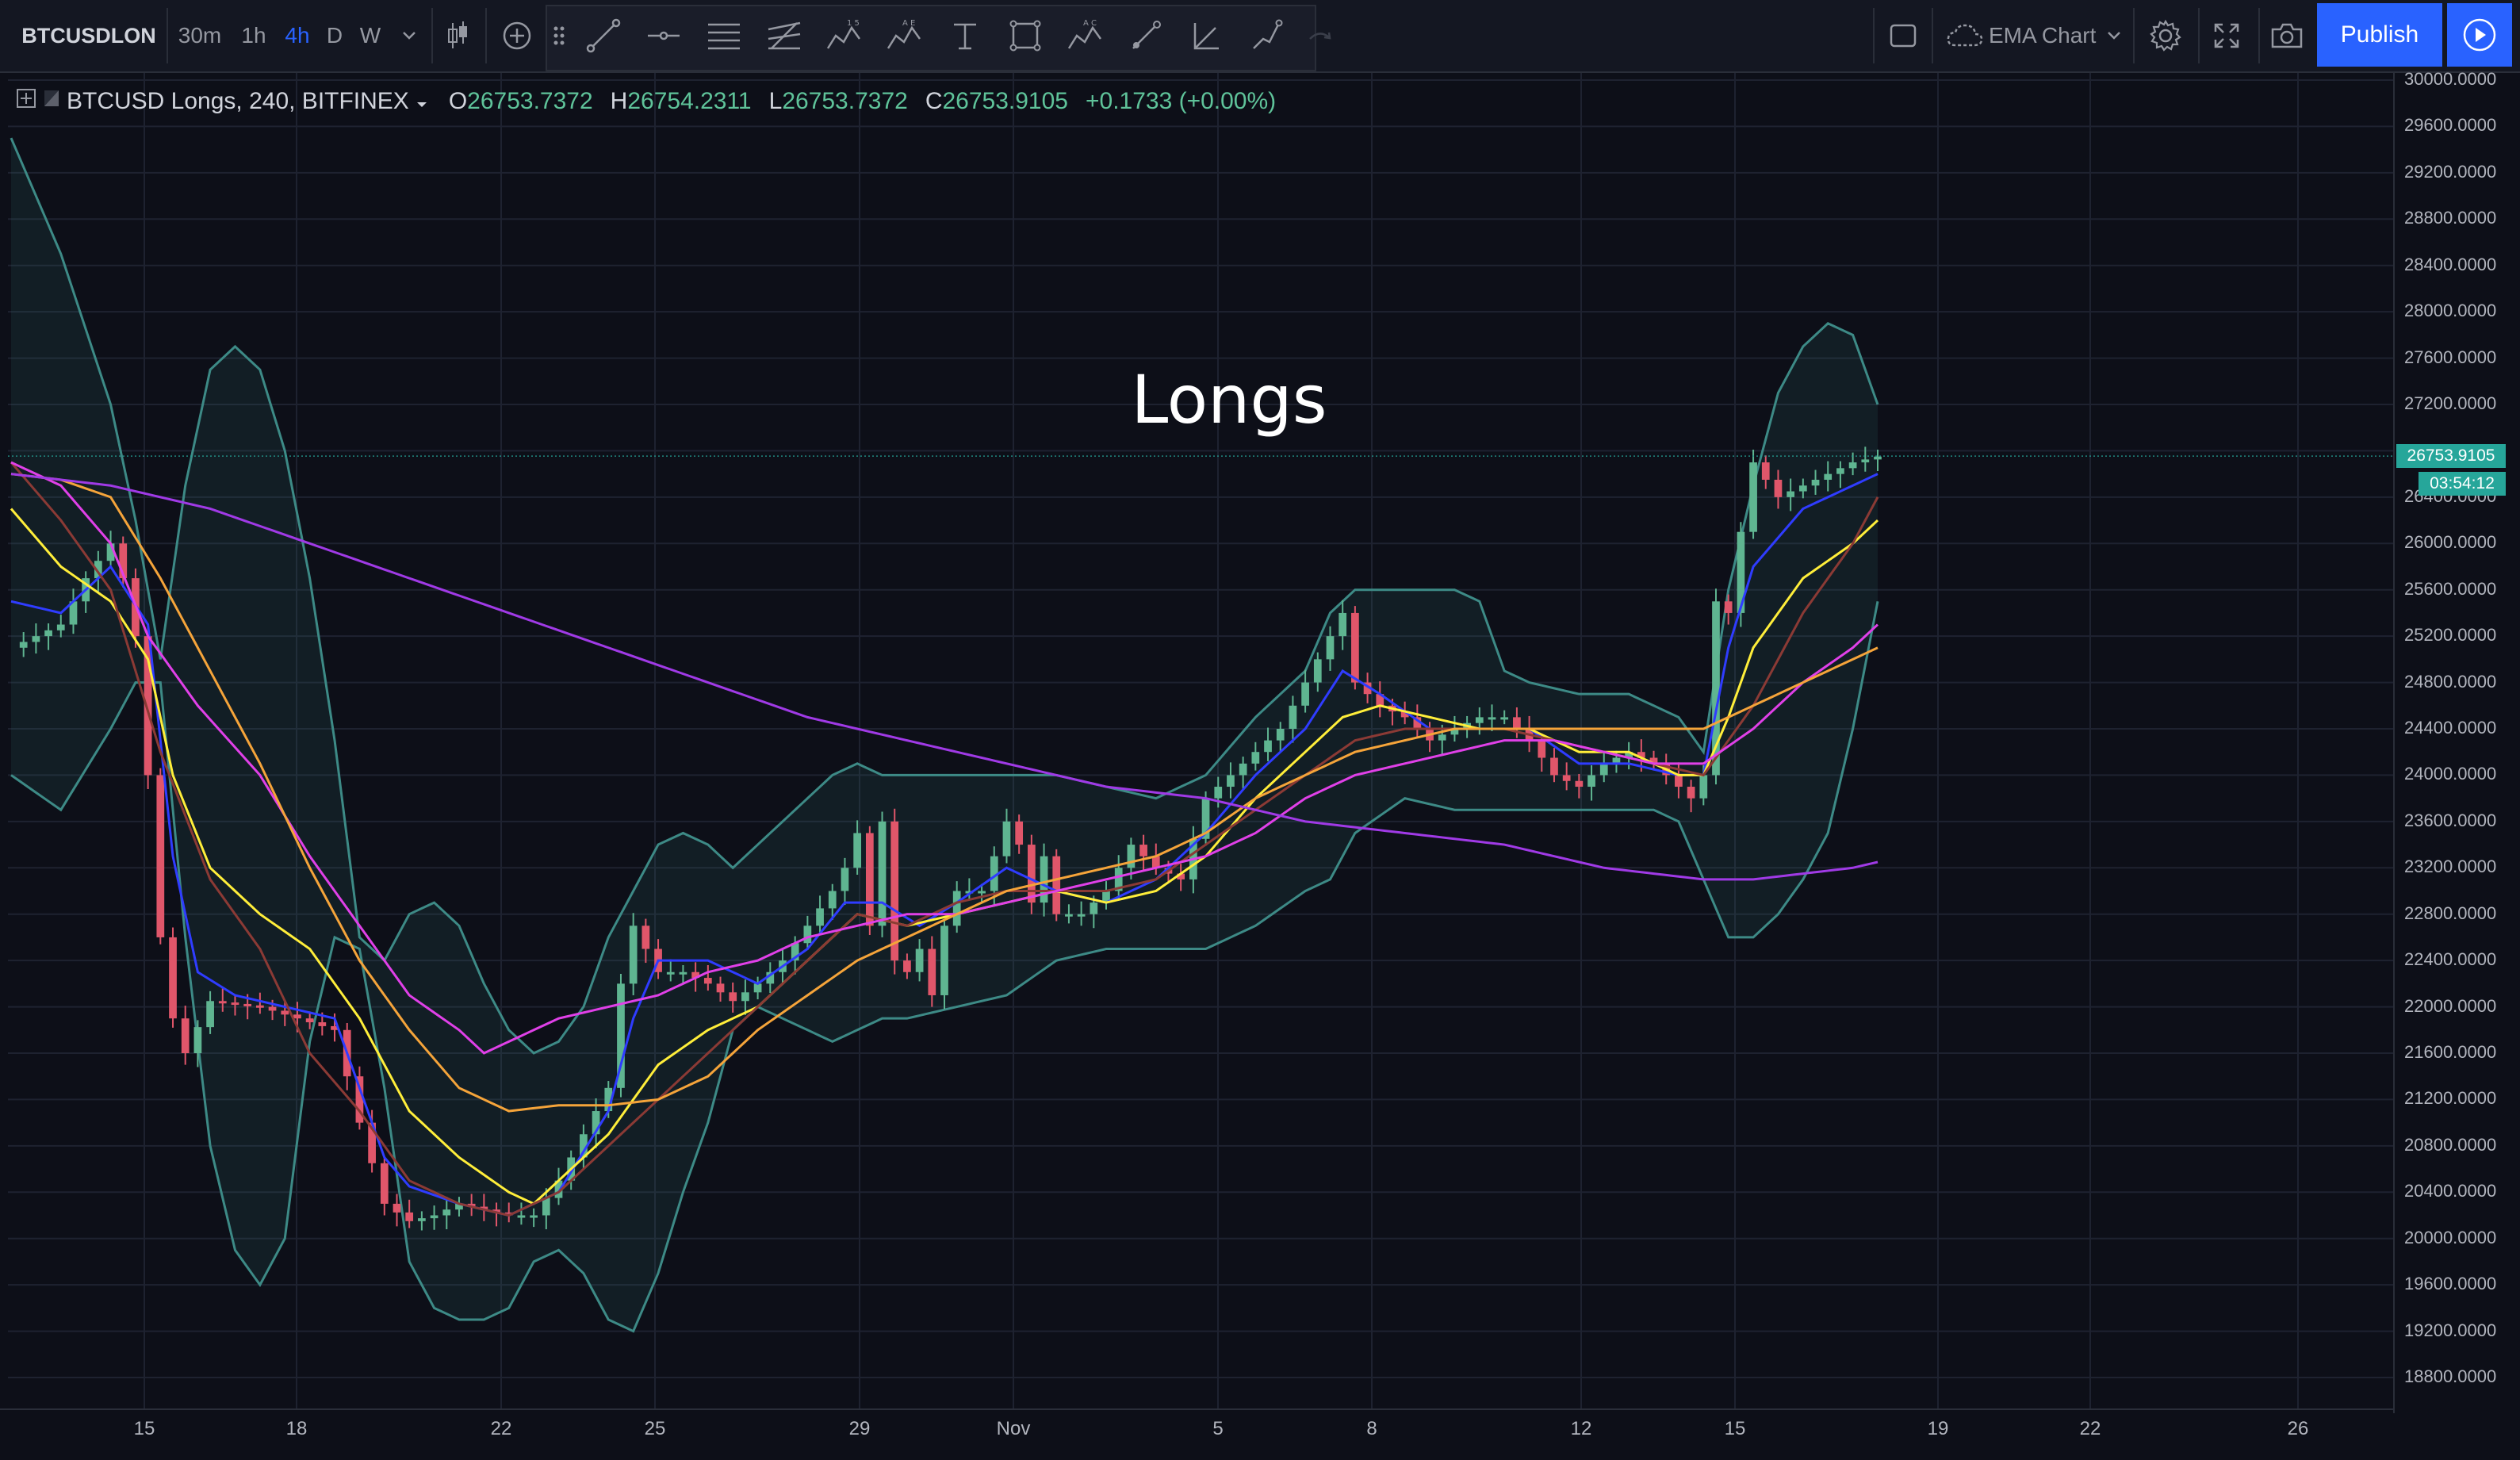  Describe the element at coordinates (457, 36) in the screenshot. I see `candle-style-icon` at that location.